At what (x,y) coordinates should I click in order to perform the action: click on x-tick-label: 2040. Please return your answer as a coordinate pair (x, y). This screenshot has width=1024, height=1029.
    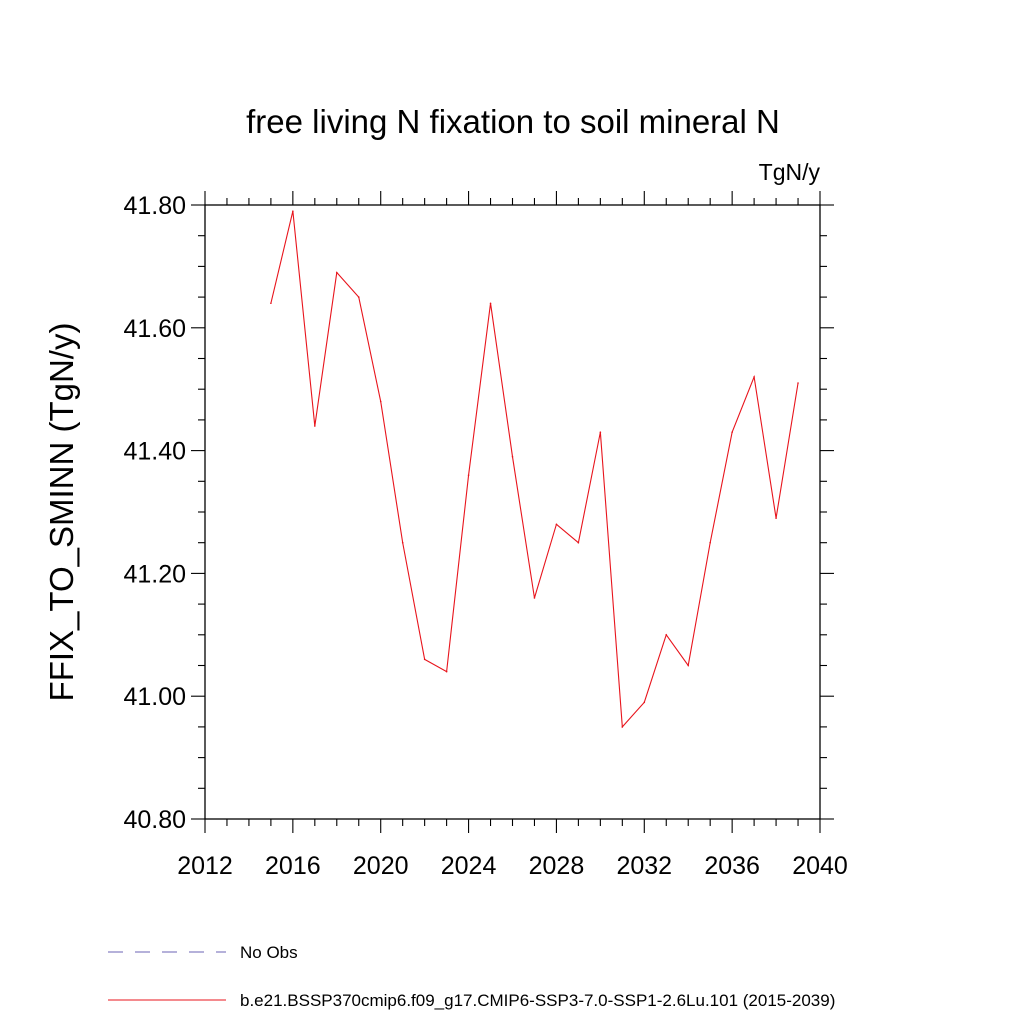
    Looking at the image, I should click on (820, 866).